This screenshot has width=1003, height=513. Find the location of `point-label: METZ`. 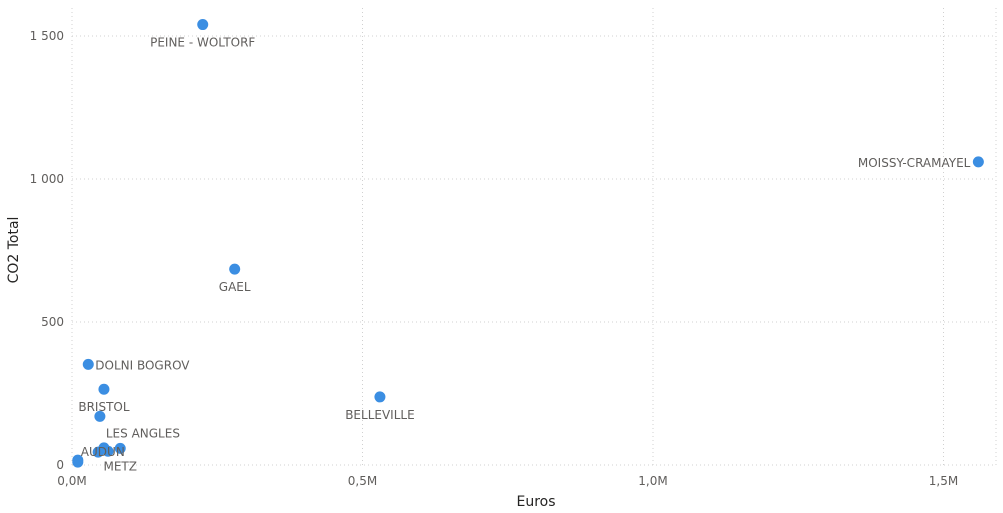

point-label: METZ is located at coordinates (120, 466).